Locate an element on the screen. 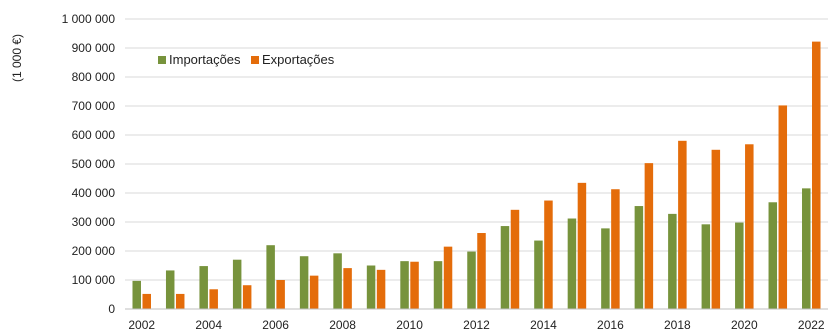 The height and width of the screenshot is (333, 830). y-tick-label: 600 000 is located at coordinates (94, 135).